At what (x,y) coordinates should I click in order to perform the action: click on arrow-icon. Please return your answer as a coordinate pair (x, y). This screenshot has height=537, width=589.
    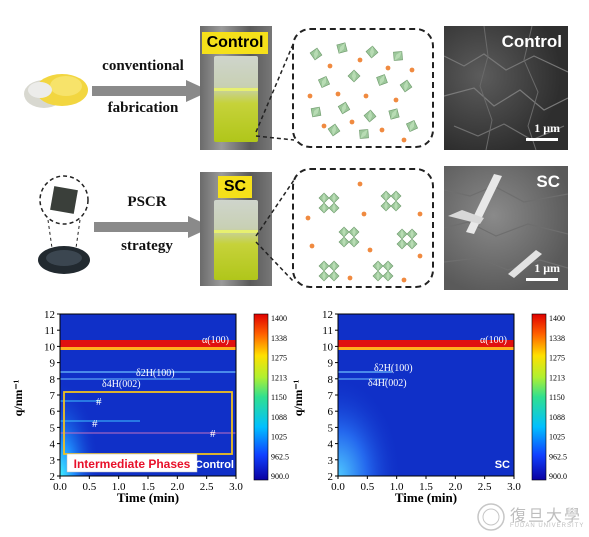
    Looking at the image, I should click on (153, 227).